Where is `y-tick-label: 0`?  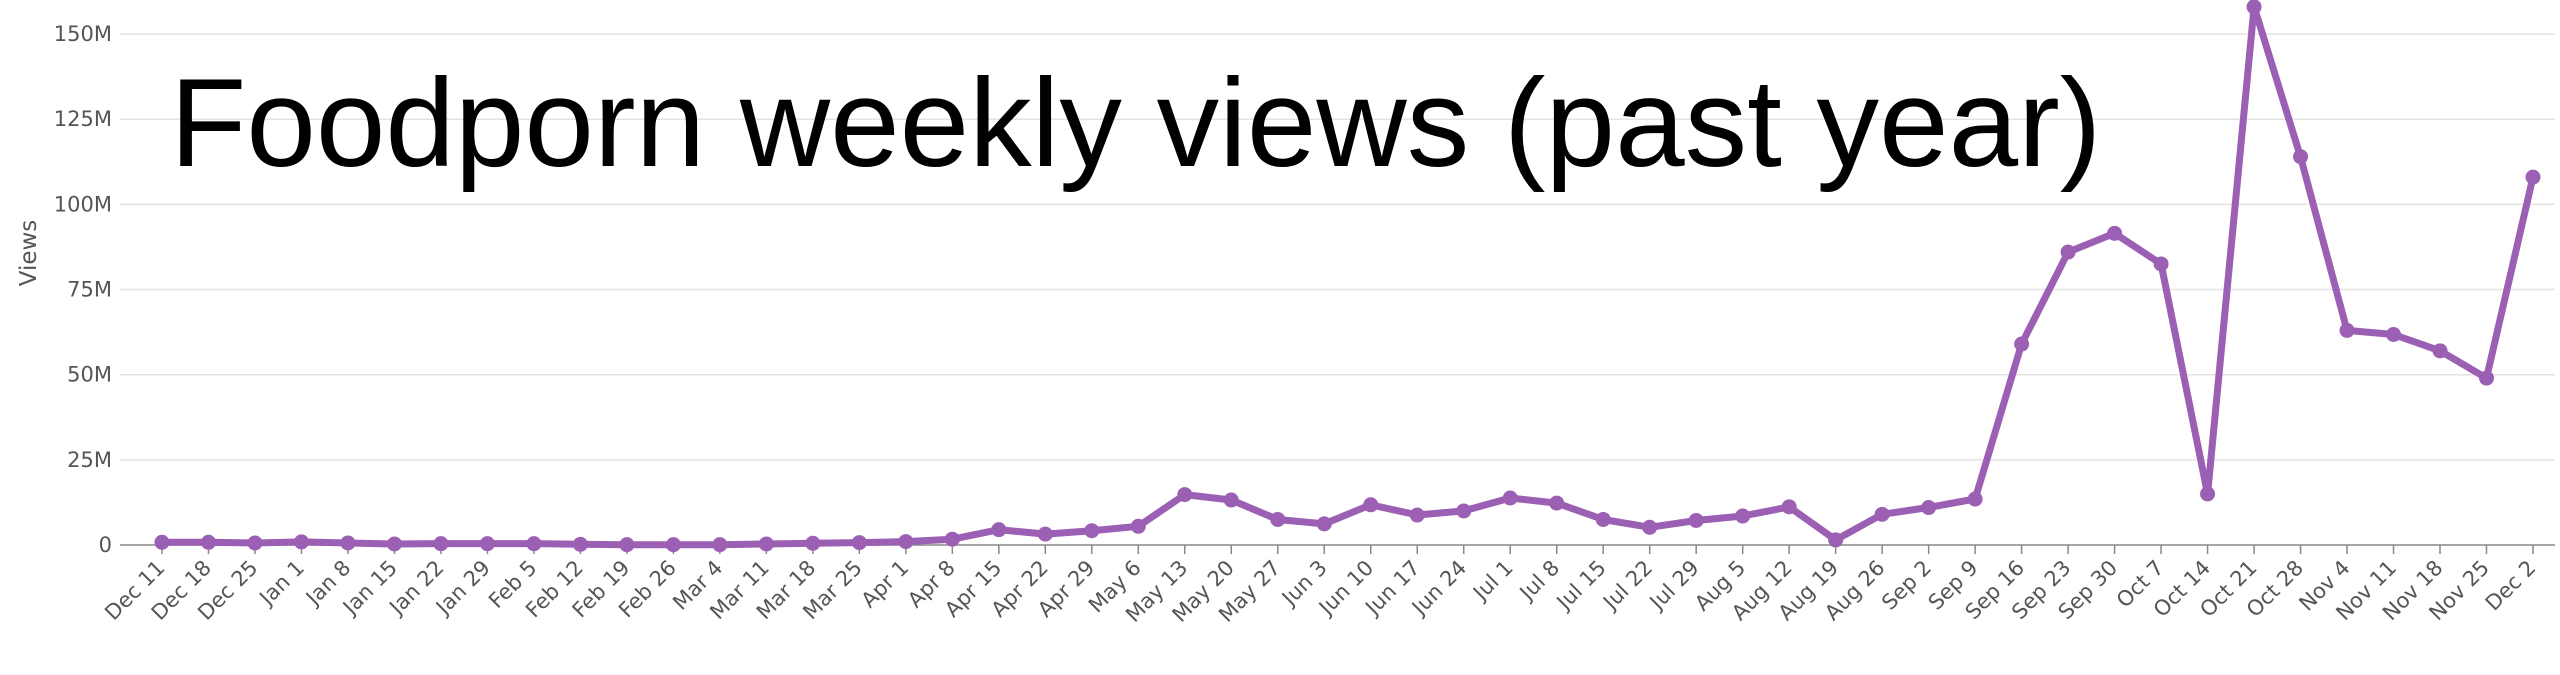
y-tick-label: 0 is located at coordinates (105, 545).